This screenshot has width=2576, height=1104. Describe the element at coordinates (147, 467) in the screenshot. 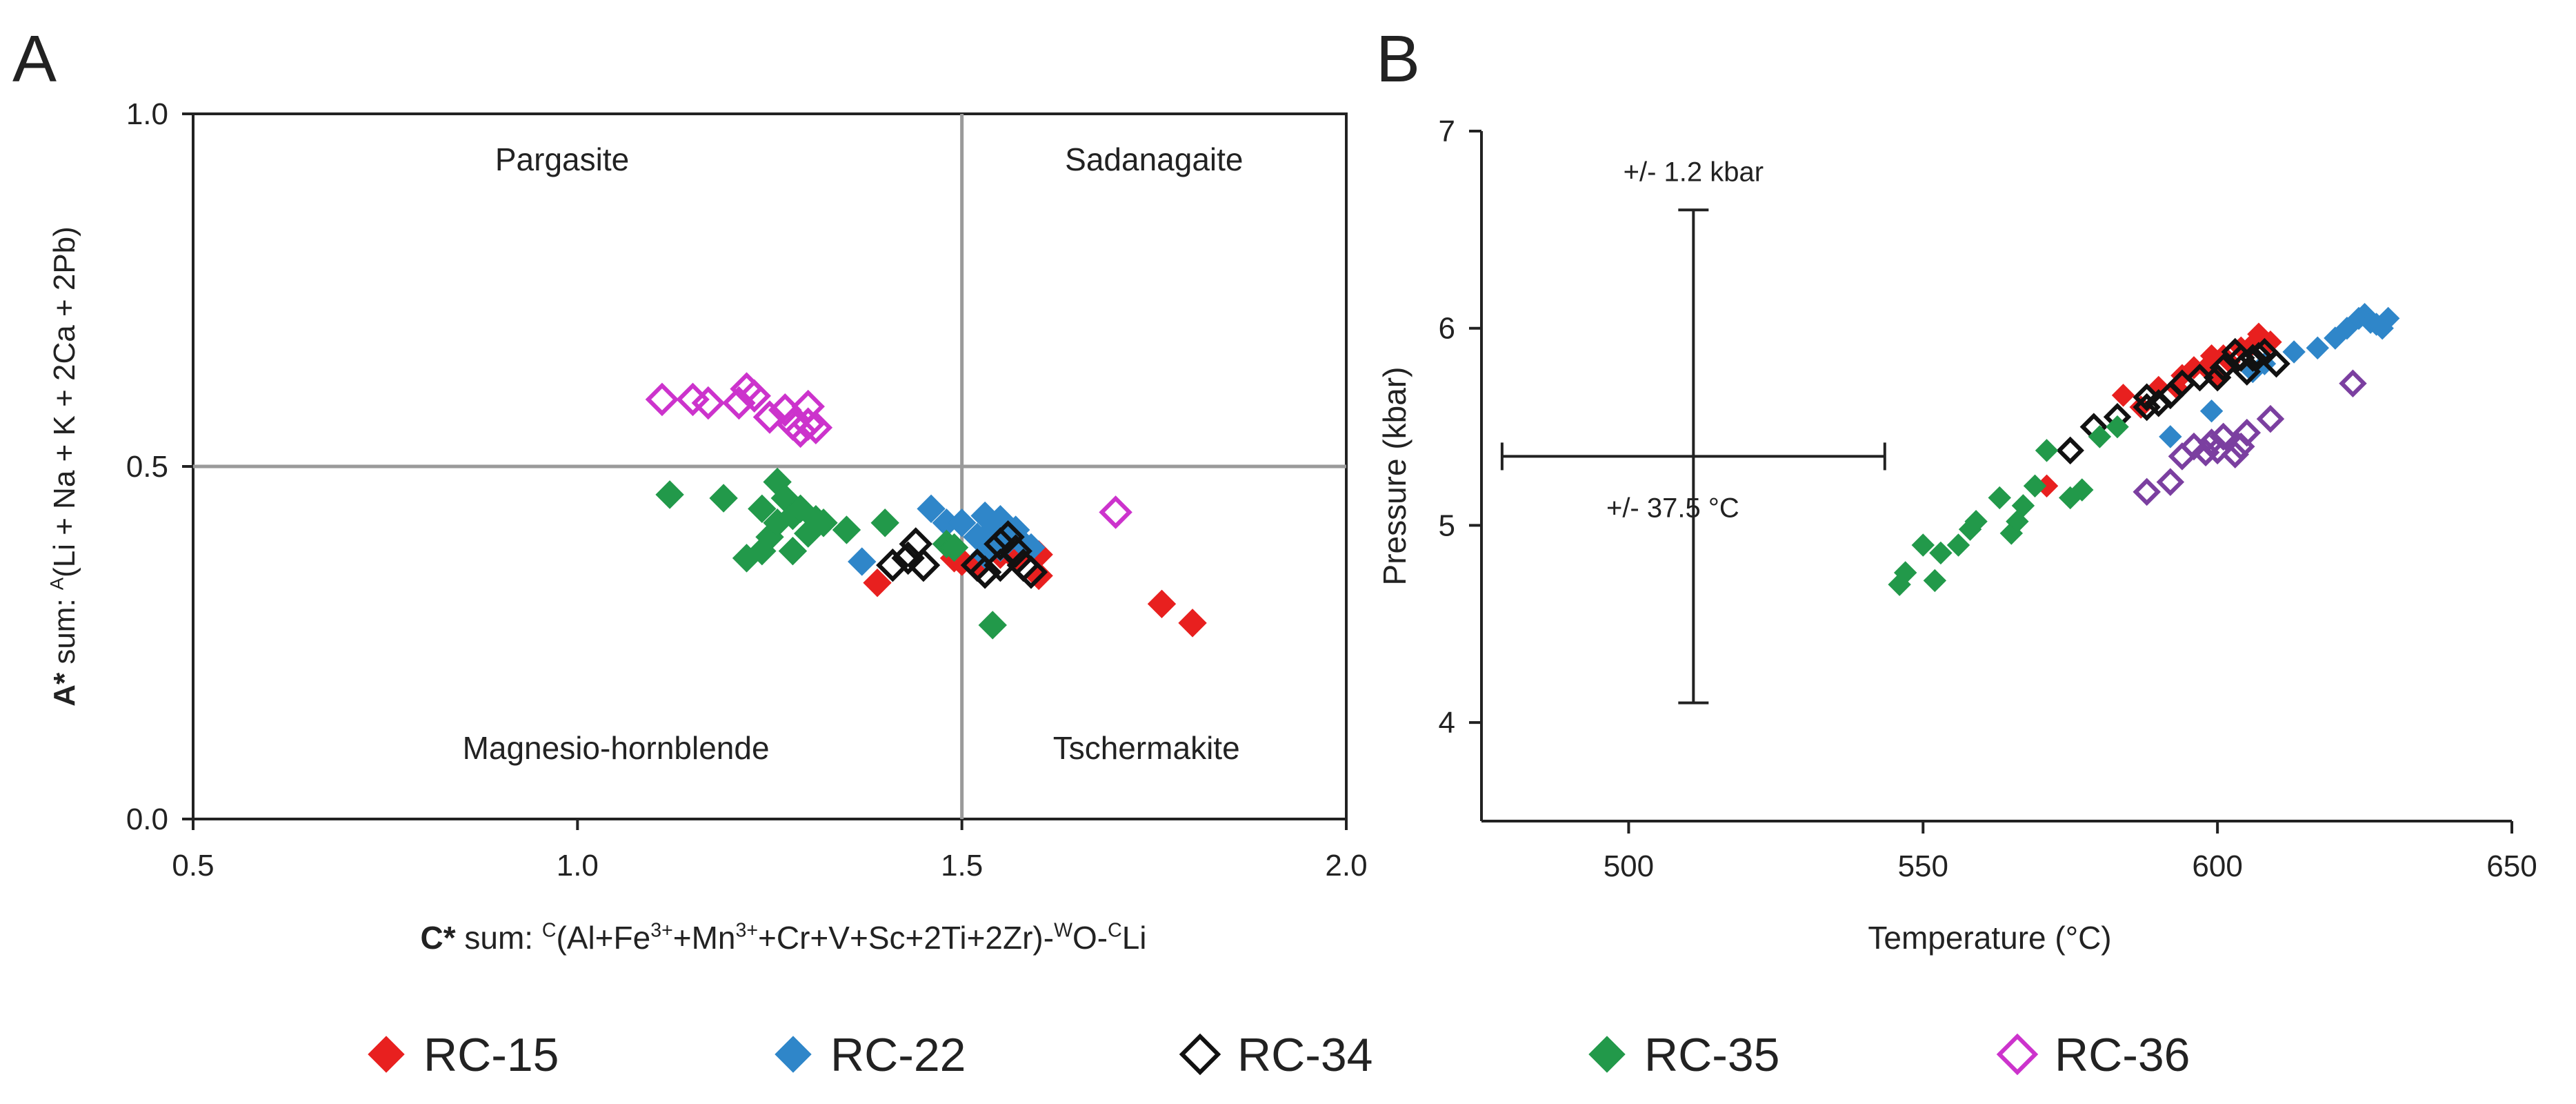

I see `y-tick-label: 0.5` at that location.